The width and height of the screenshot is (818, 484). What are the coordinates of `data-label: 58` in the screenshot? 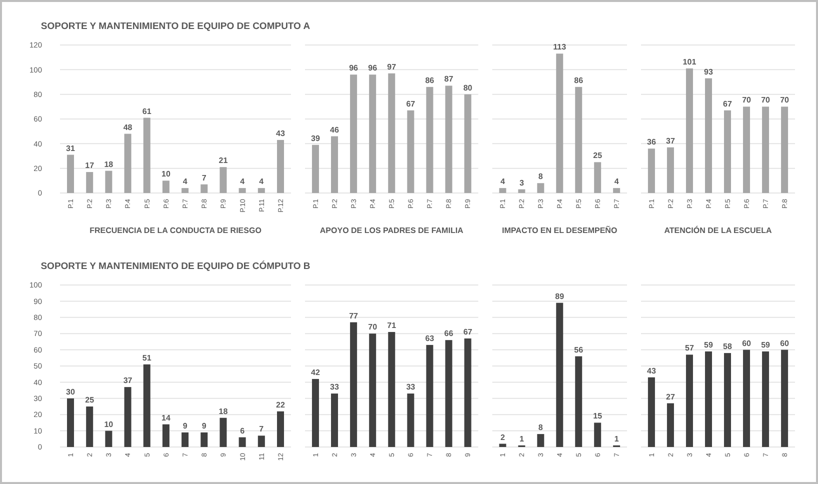 It's located at (727, 347).